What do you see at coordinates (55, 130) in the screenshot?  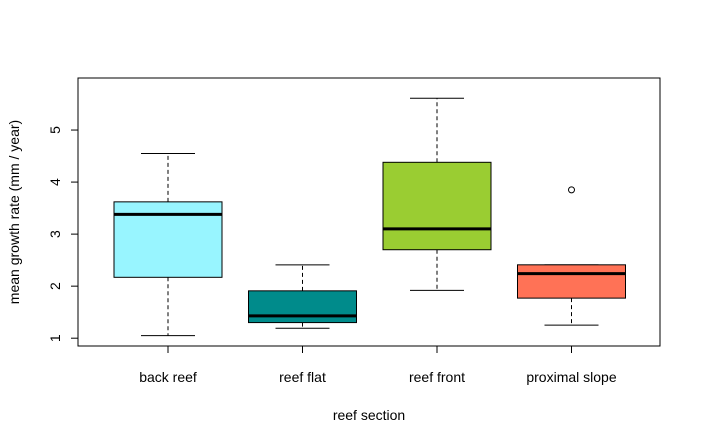 I see `y-tick-label: 5` at bounding box center [55, 130].